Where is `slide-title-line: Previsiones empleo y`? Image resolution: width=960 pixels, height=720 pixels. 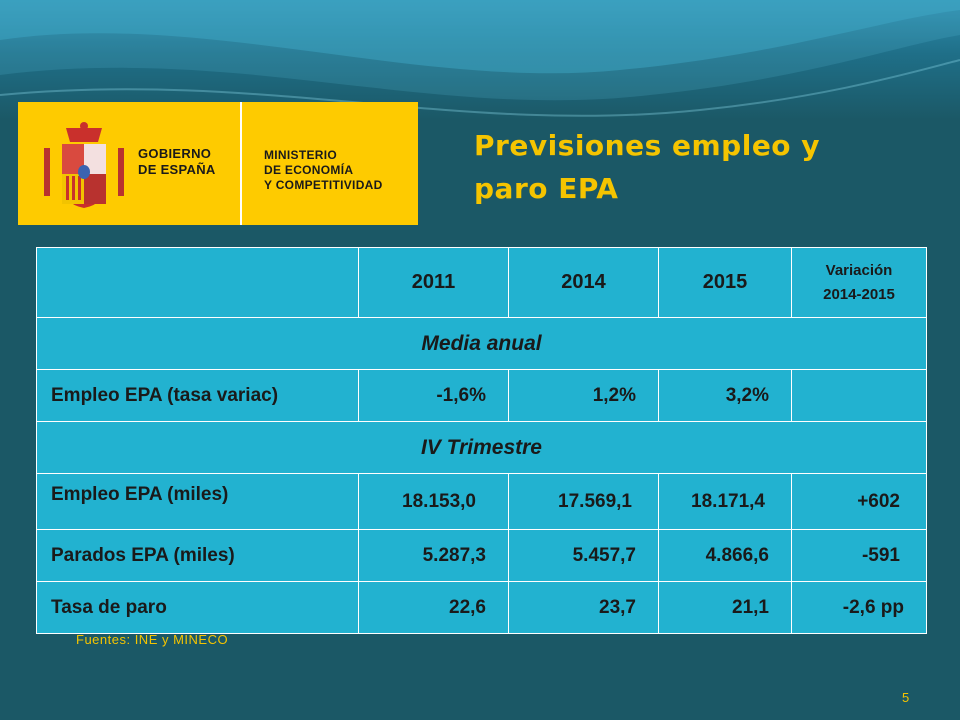
slide-title-line: Previsiones empleo y is located at coordinates (647, 145).